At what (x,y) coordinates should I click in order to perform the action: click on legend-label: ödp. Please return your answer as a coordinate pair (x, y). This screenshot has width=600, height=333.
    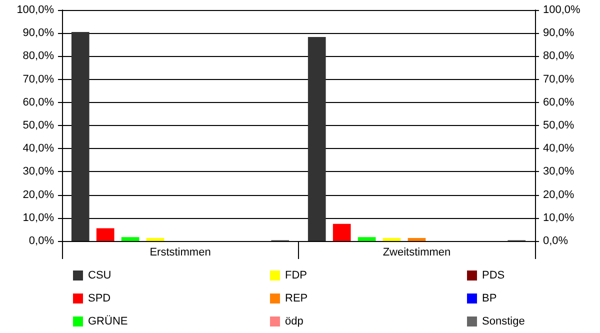
    Looking at the image, I should click on (294, 322).